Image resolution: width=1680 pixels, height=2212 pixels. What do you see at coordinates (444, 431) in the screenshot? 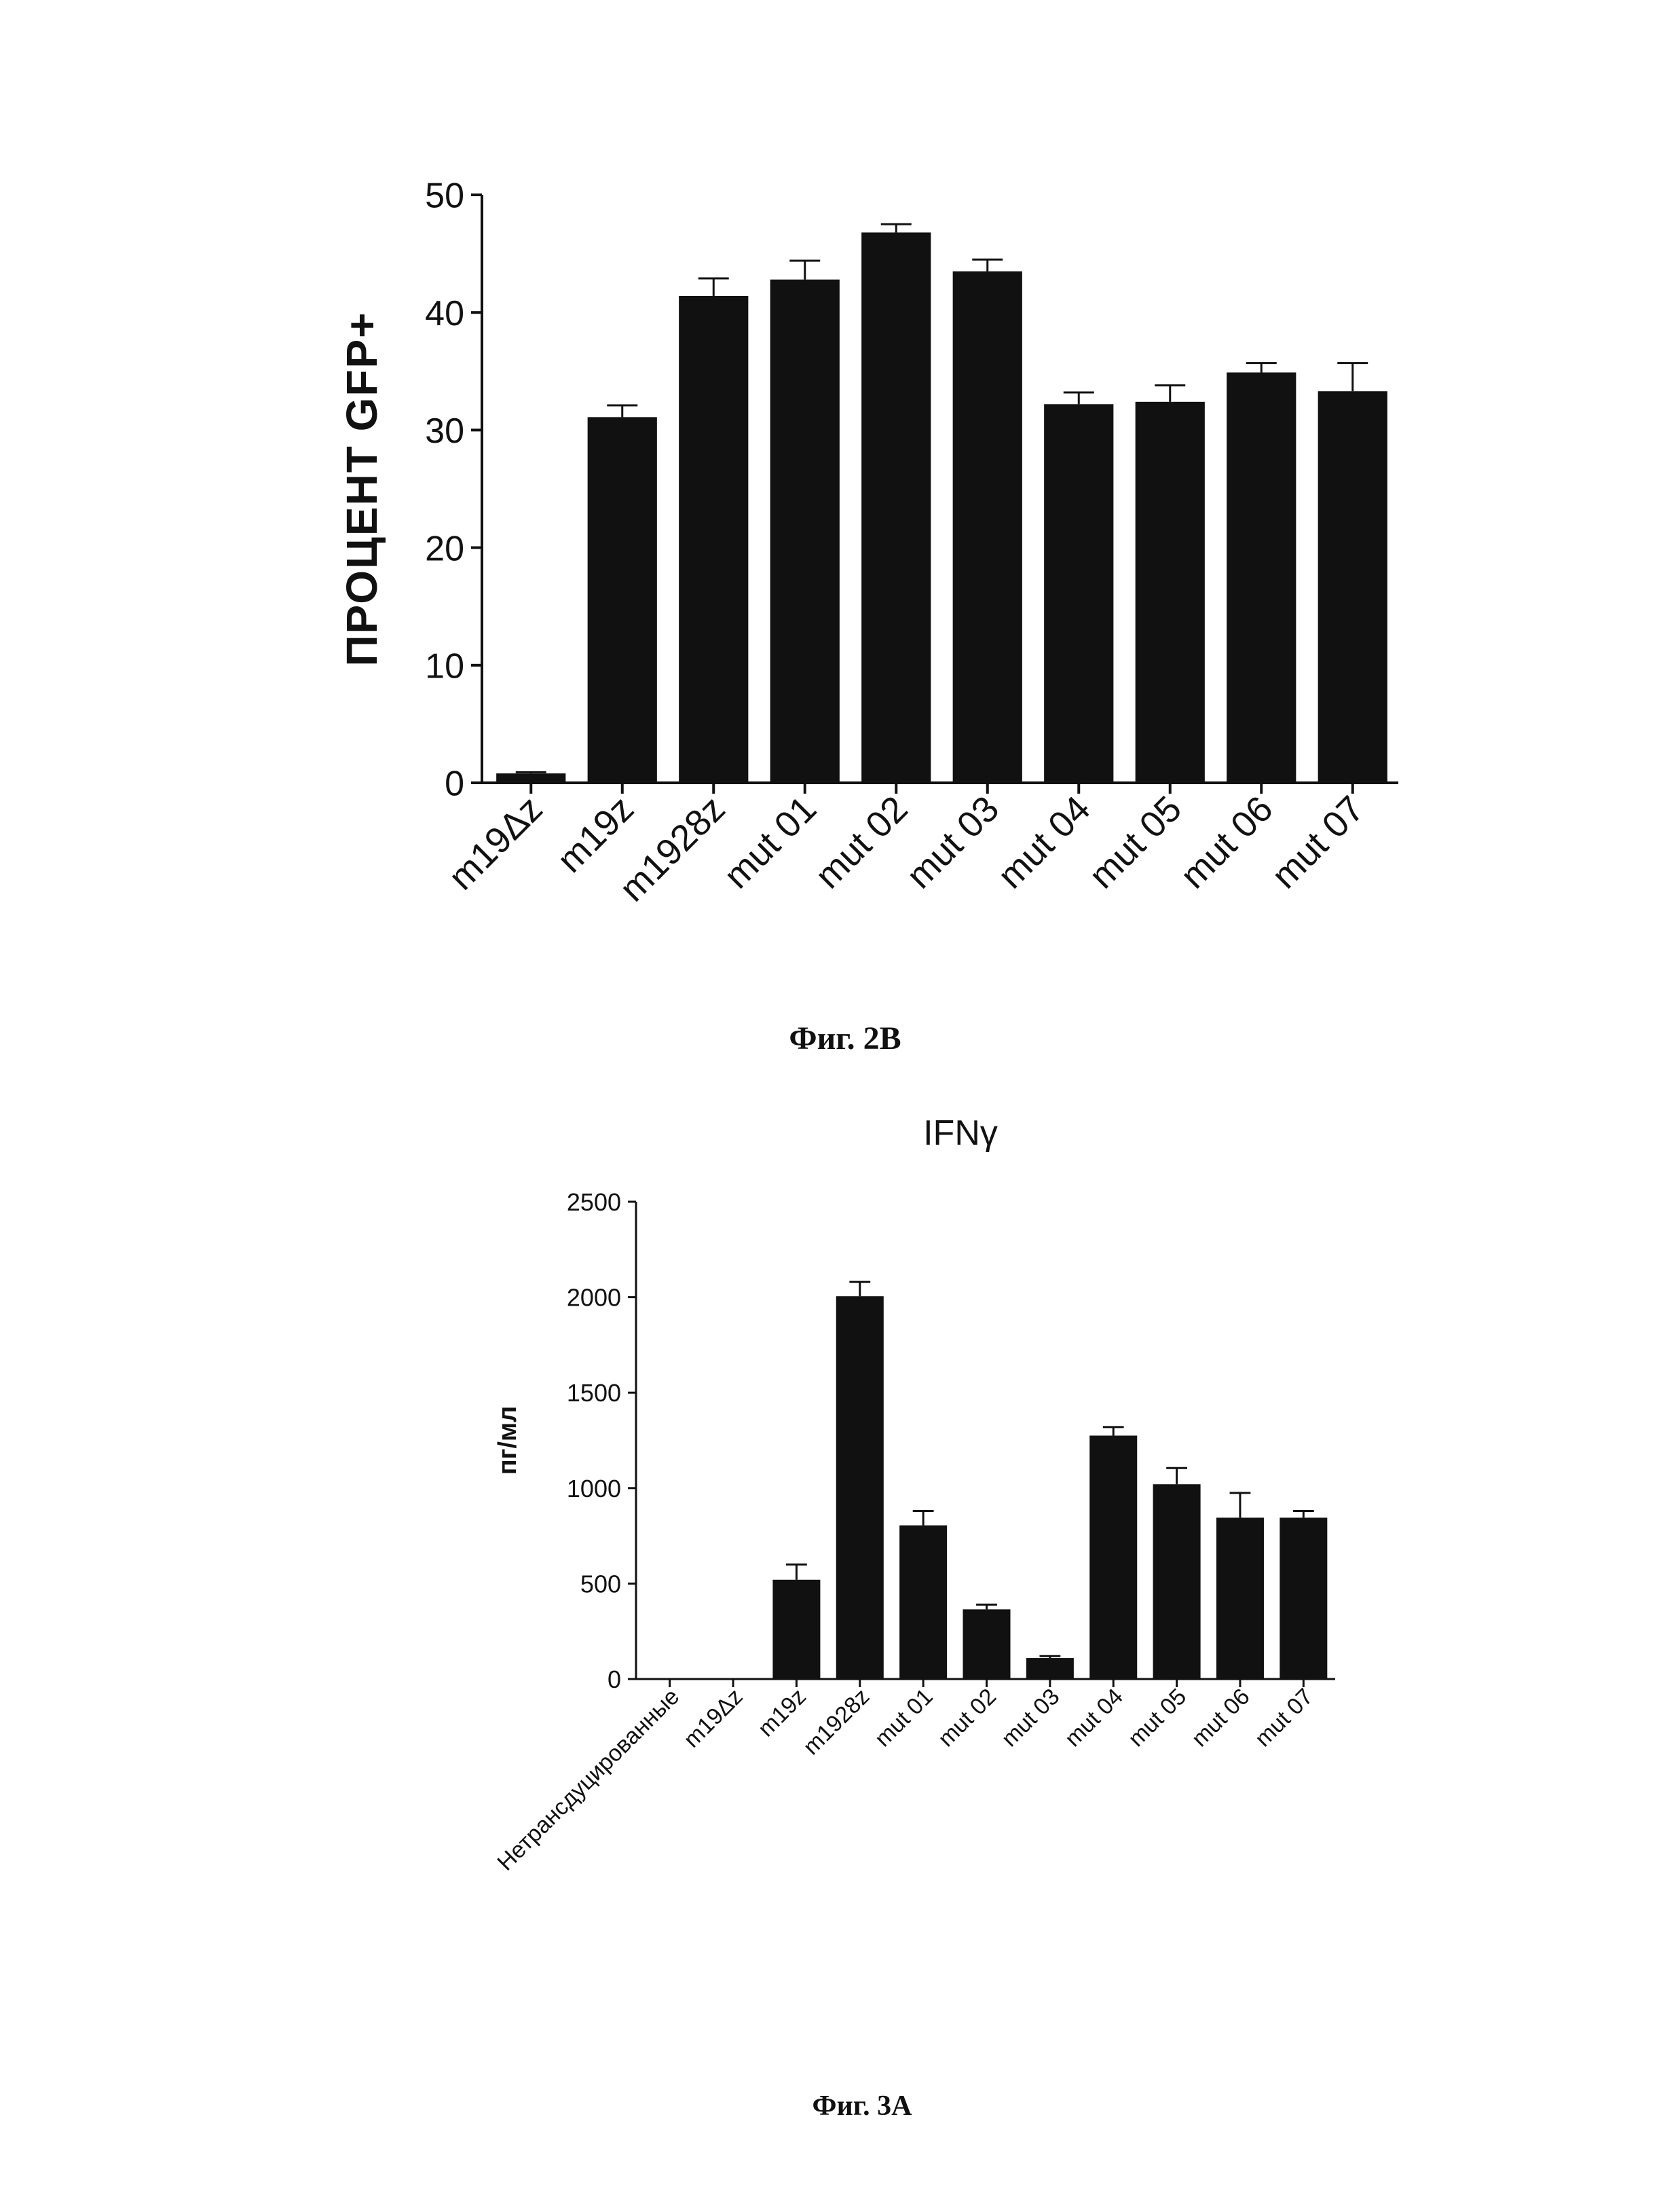
I see `y-tick-label: 30` at bounding box center [444, 431].